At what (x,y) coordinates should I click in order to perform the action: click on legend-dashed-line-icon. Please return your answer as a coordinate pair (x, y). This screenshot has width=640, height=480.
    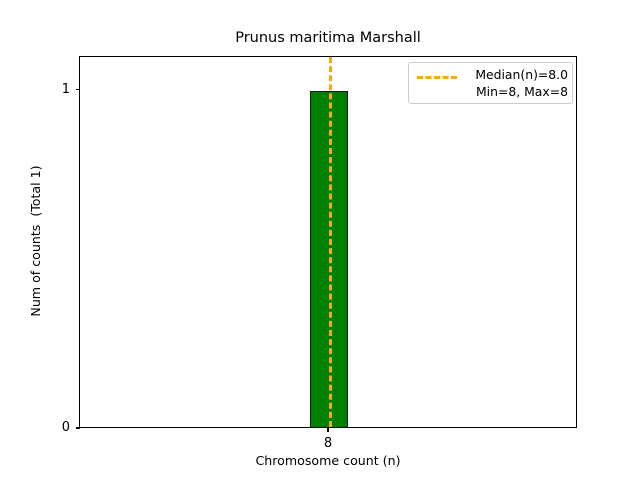
    Looking at the image, I should click on (437, 77).